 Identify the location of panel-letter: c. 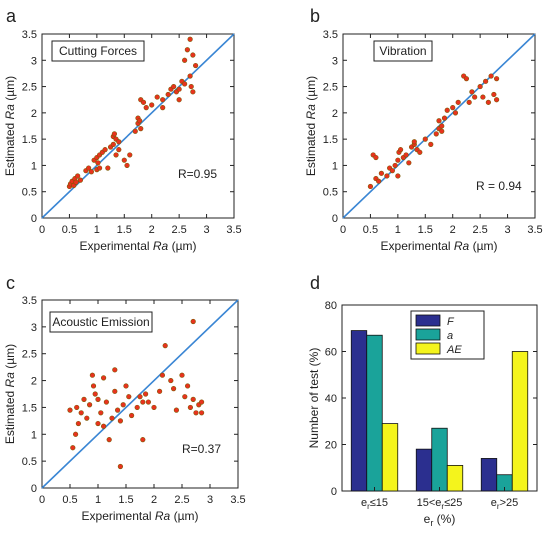
(10, 283).